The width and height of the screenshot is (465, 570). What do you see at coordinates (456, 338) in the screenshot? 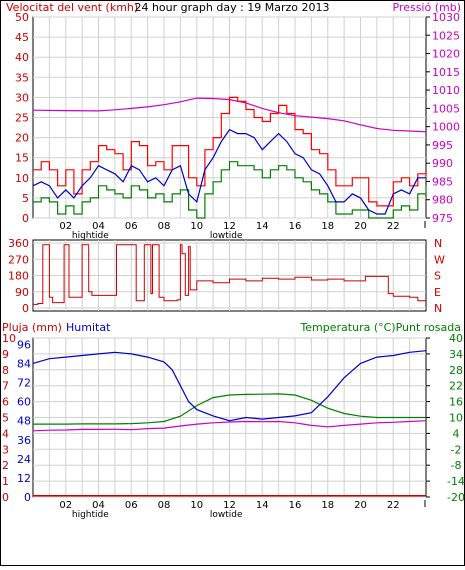
I see `temperature-tick-label: 40` at bounding box center [456, 338].